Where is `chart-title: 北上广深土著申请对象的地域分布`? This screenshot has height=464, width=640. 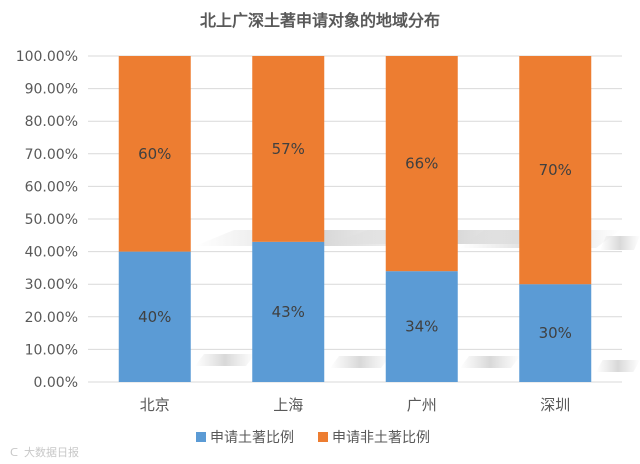
chart-title: 北上广深土著申请对象的地域分布 is located at coordinates (320, 20).